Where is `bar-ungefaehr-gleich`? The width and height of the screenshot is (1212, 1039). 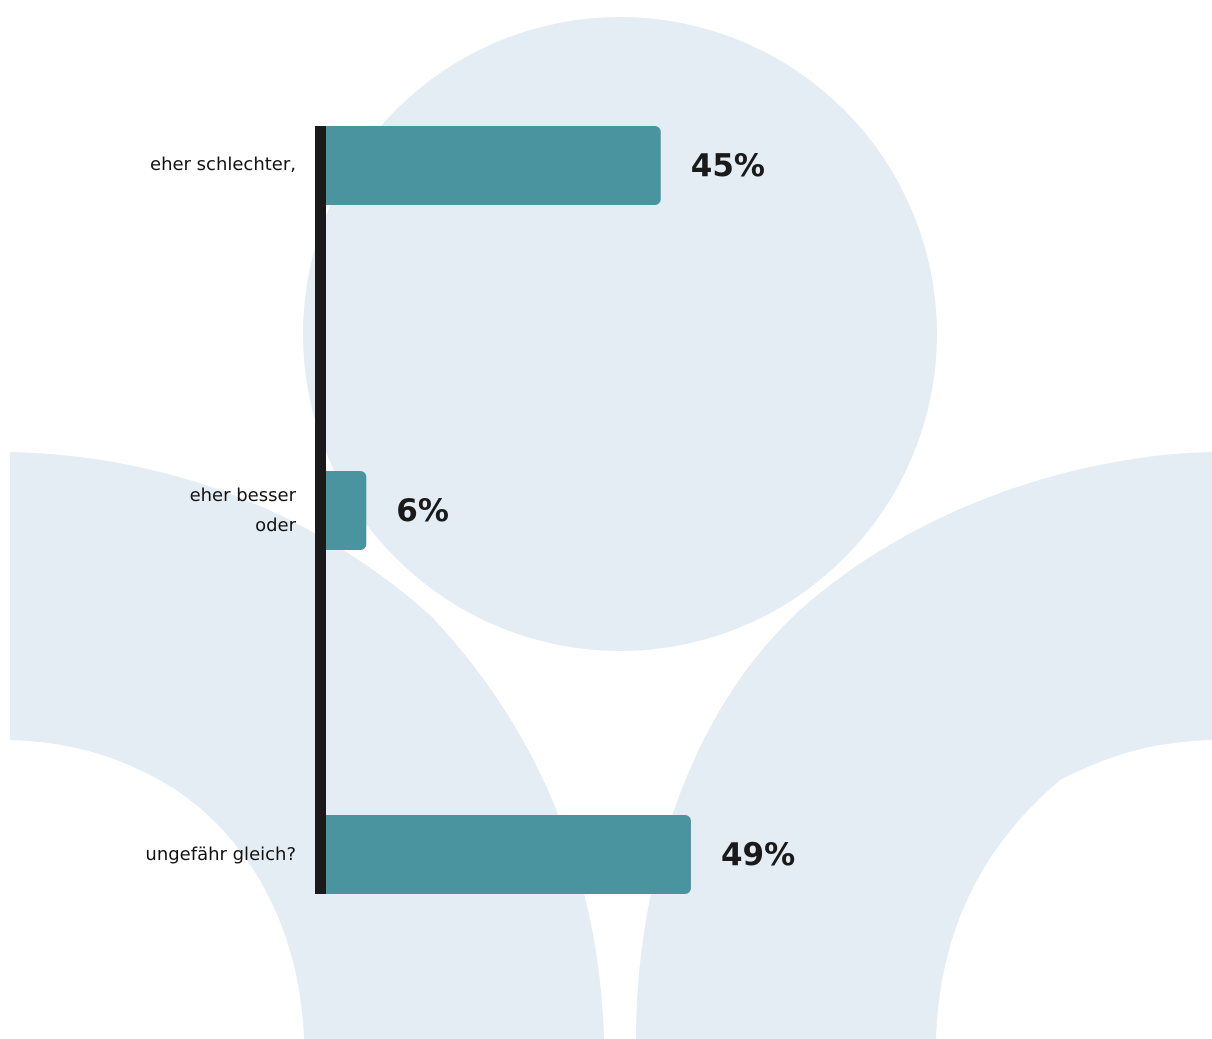
bar-ungefaehr-gleich is located at coordinates (506, 854).